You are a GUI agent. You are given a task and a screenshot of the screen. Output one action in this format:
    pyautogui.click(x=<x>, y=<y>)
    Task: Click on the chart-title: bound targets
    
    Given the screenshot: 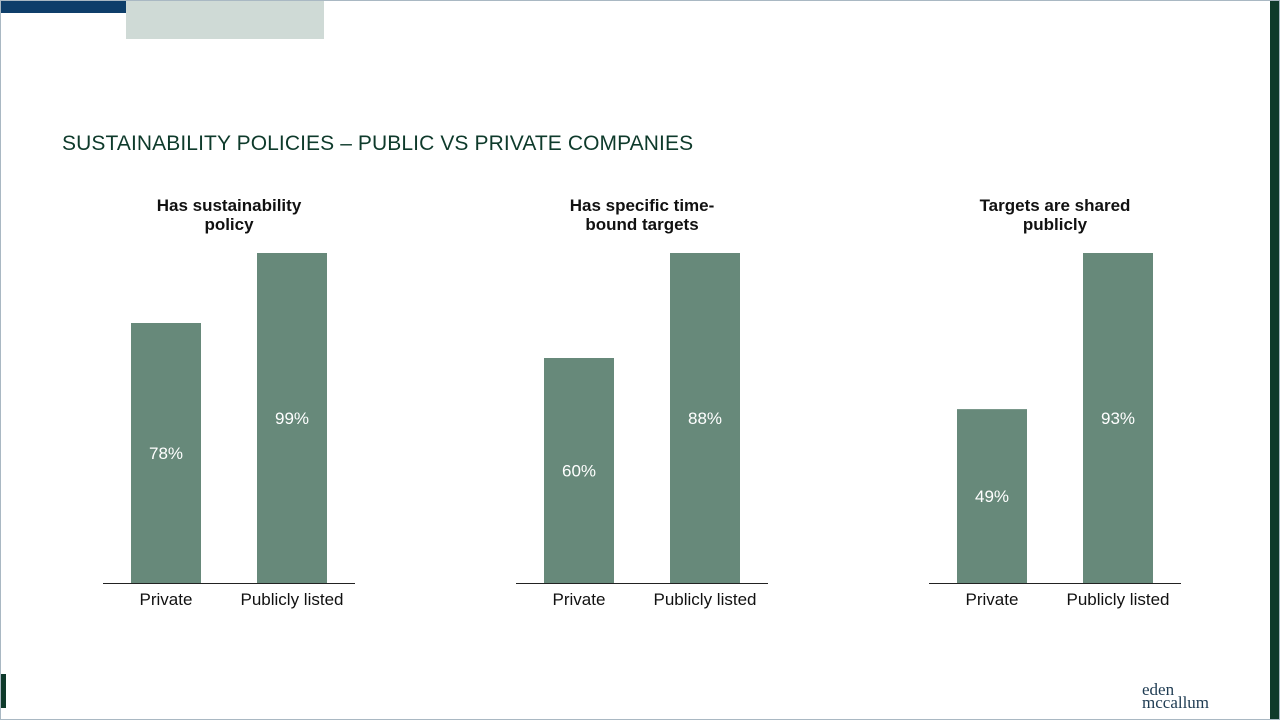 What is the action you would take?
    pyautogui.click(x=641, y=224)
    